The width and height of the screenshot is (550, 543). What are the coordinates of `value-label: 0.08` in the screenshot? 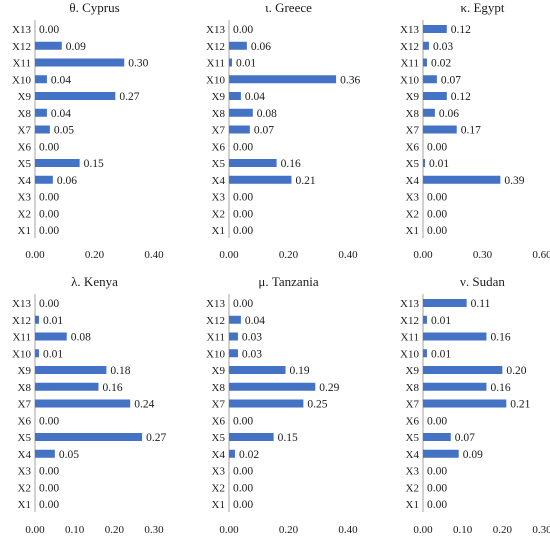 It's located at (267, 114).